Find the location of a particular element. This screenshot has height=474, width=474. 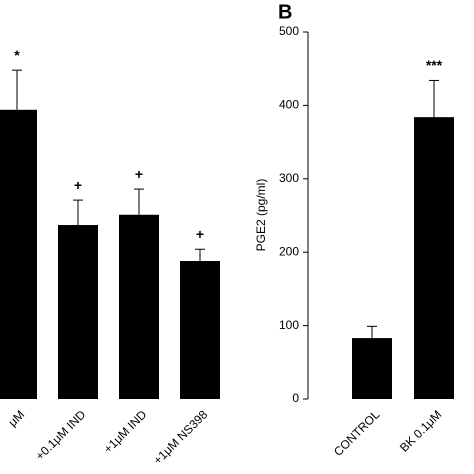

x-tick-label: +1μM NS398 is located at coordinates (181, 437).